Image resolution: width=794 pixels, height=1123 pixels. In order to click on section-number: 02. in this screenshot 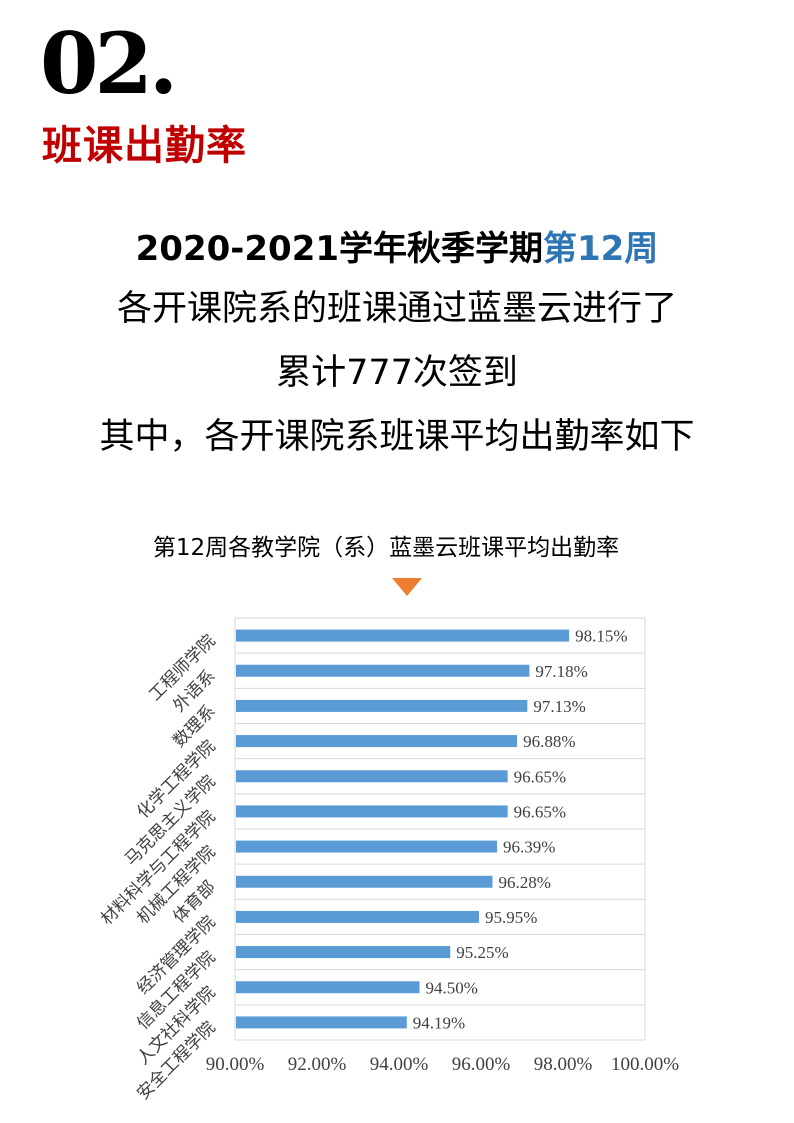, I will do `click(109, 63)`.